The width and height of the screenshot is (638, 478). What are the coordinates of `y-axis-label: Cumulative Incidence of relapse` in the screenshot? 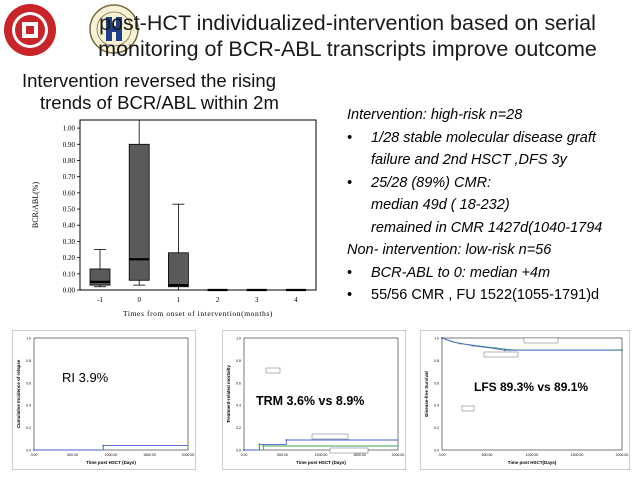 It's located at (18, 393).